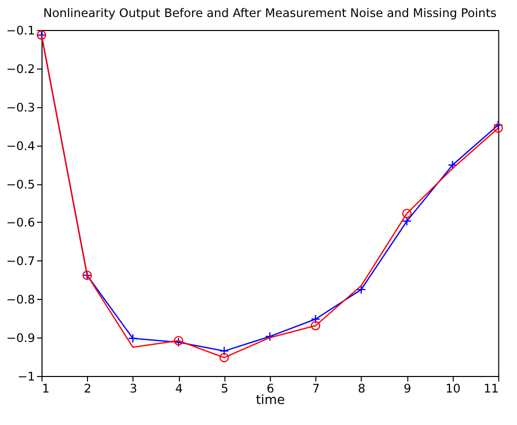 The image size is (517, 425). I want to click on y-tick-label: −0.6, so click(21, 223).